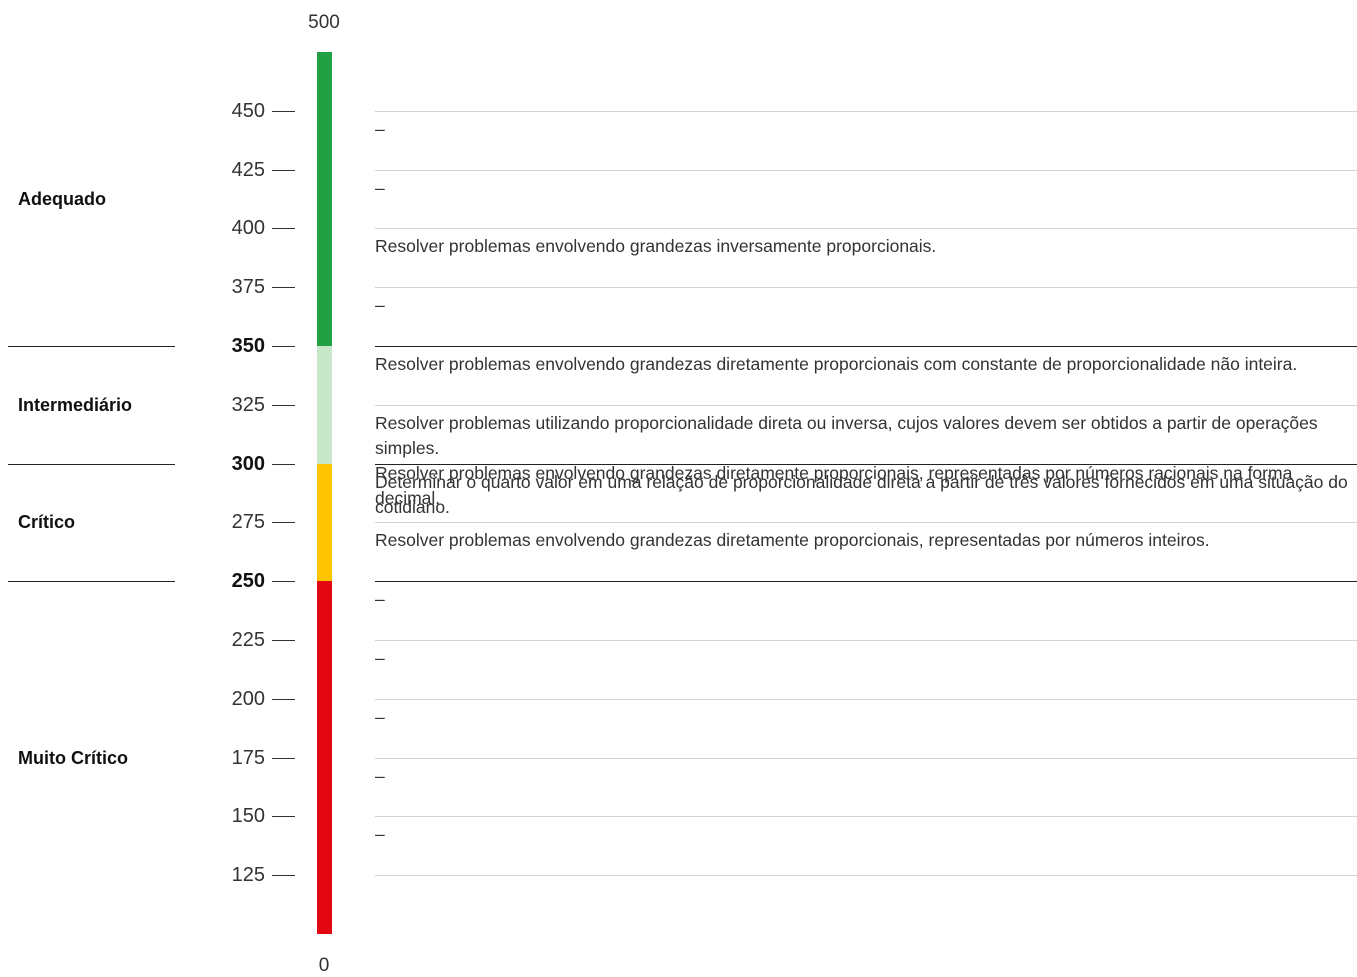 The height and width of the screenshot is (977, 1357). Describe the element at coordinates (248, 816) in the screenshot. I see `tick-label: 150` at that location.